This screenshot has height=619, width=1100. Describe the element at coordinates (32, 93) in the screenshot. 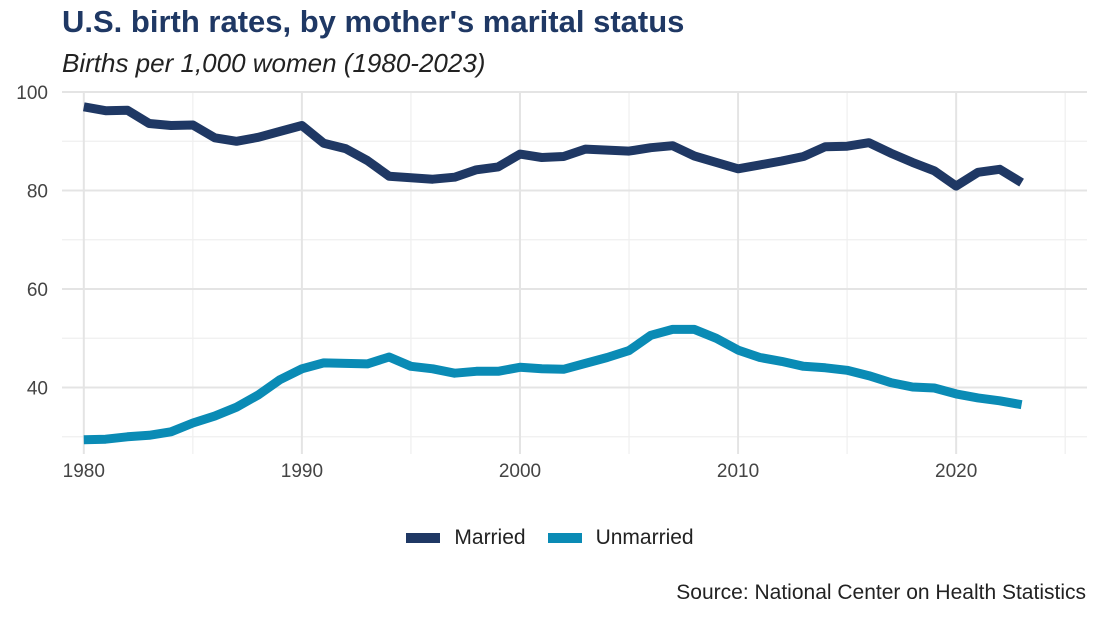

I see `y-tick-label: 100` at that location.